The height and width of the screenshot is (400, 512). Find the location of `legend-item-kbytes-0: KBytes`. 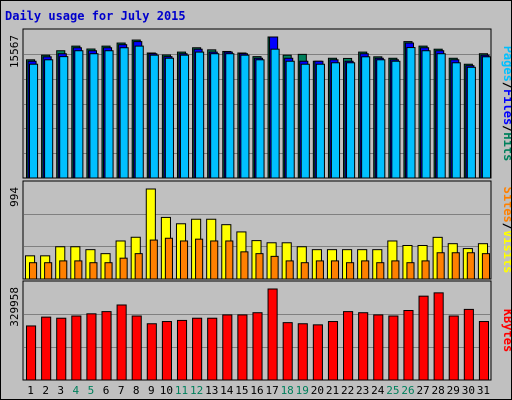

legend-item-kbytes-0: KBytes is located at coordinates (506, 330).